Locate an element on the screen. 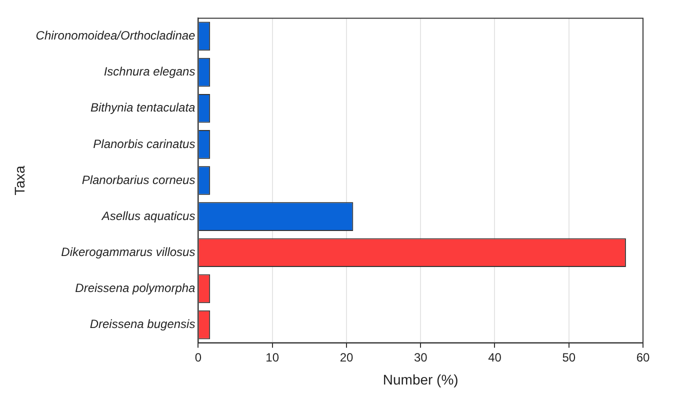  x-tick-label: 0 is located at coordinates (198, 357).